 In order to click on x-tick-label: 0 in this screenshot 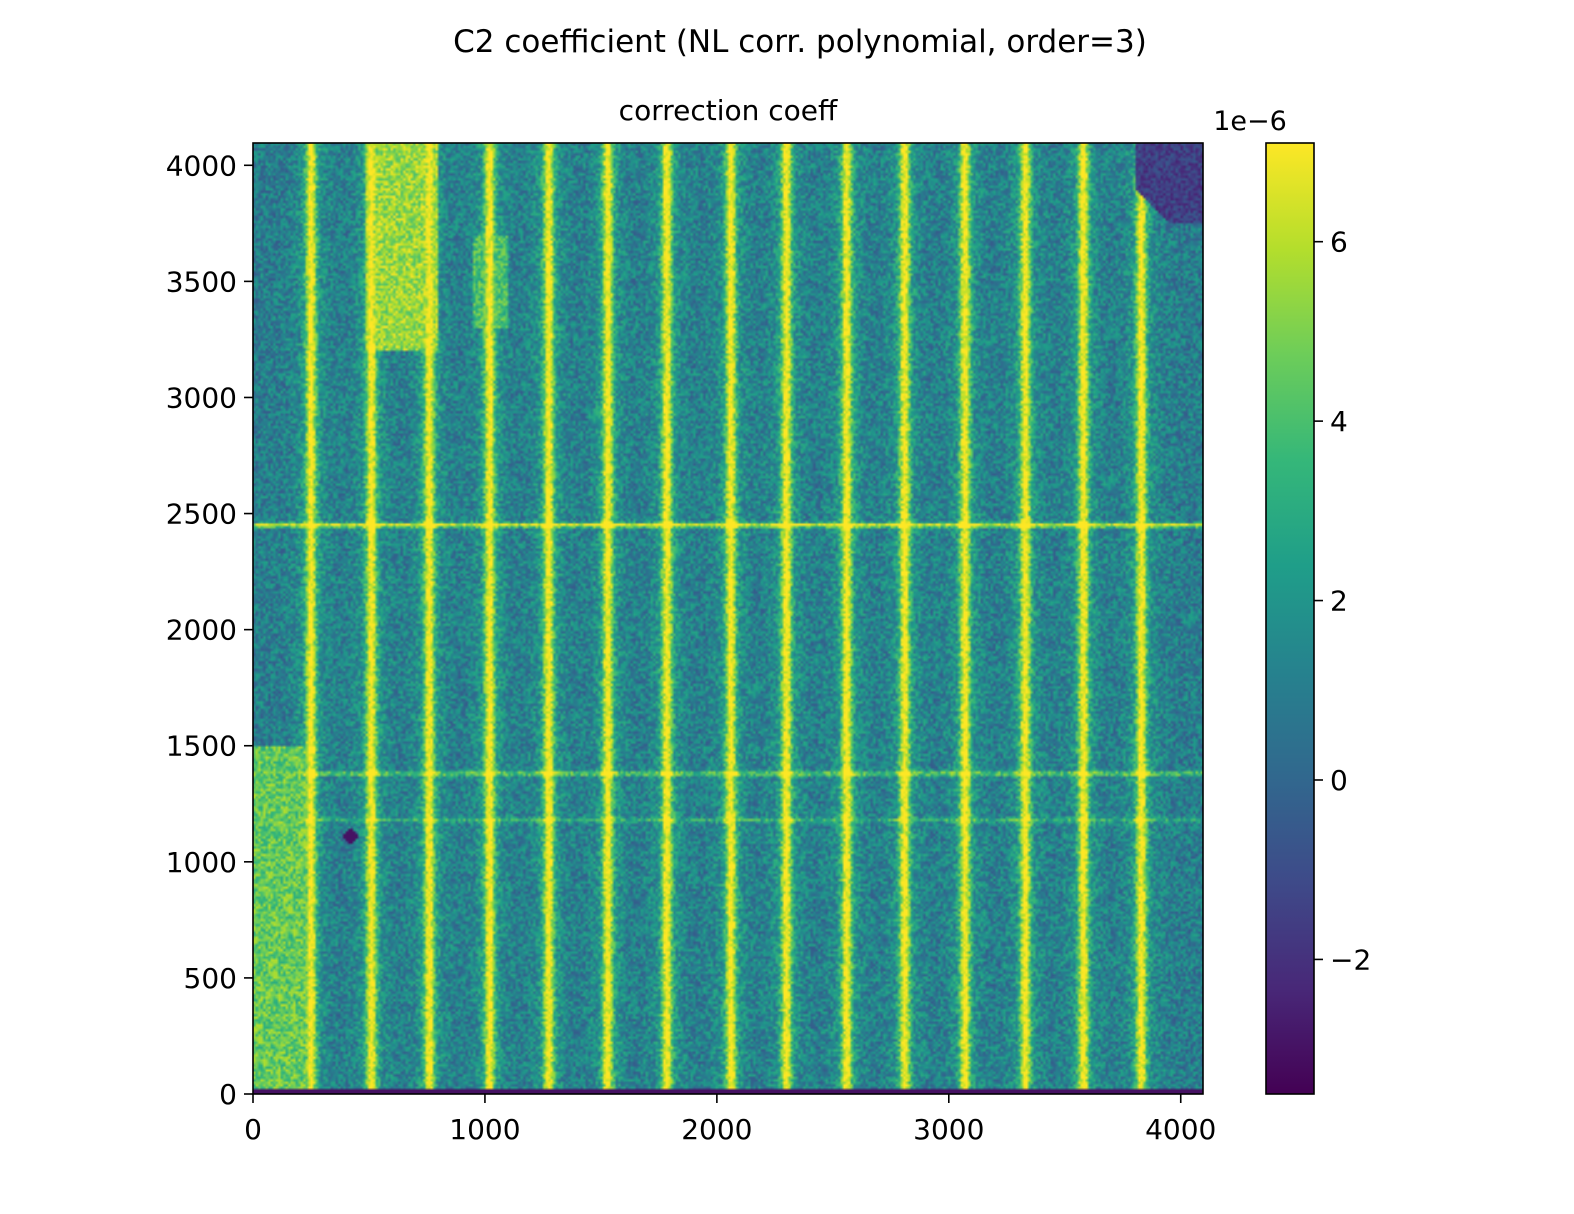, I will do `click(253, 1129)`.